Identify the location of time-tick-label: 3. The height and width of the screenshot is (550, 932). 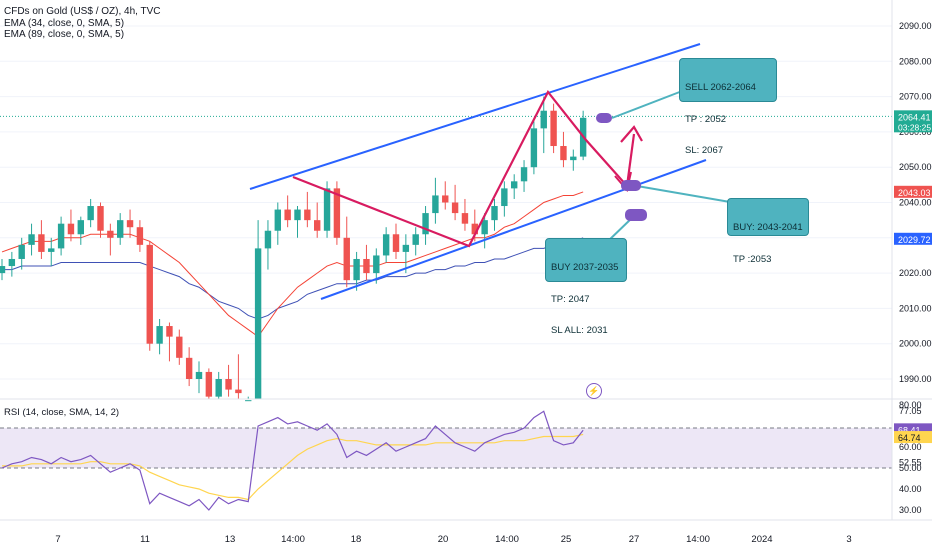
(848, 539).